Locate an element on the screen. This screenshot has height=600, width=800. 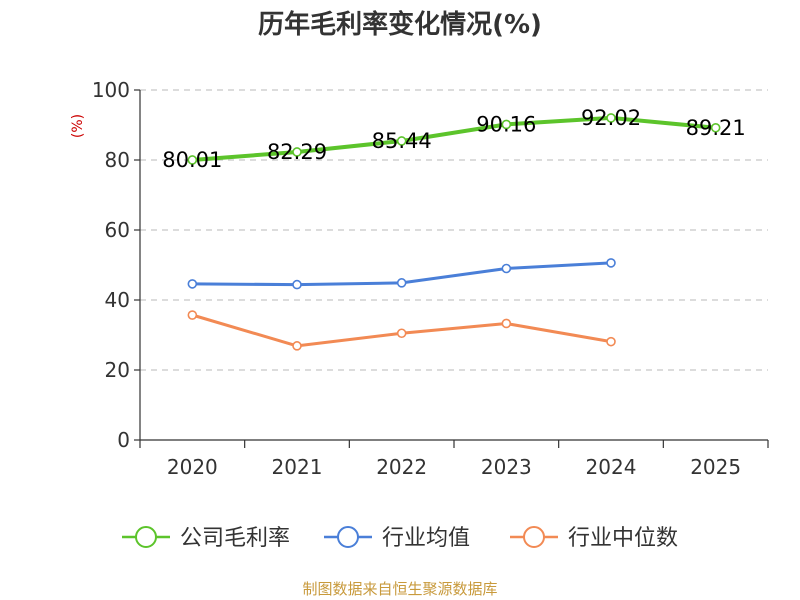
series-0-point-2022 is located at coordinates (401, 141).